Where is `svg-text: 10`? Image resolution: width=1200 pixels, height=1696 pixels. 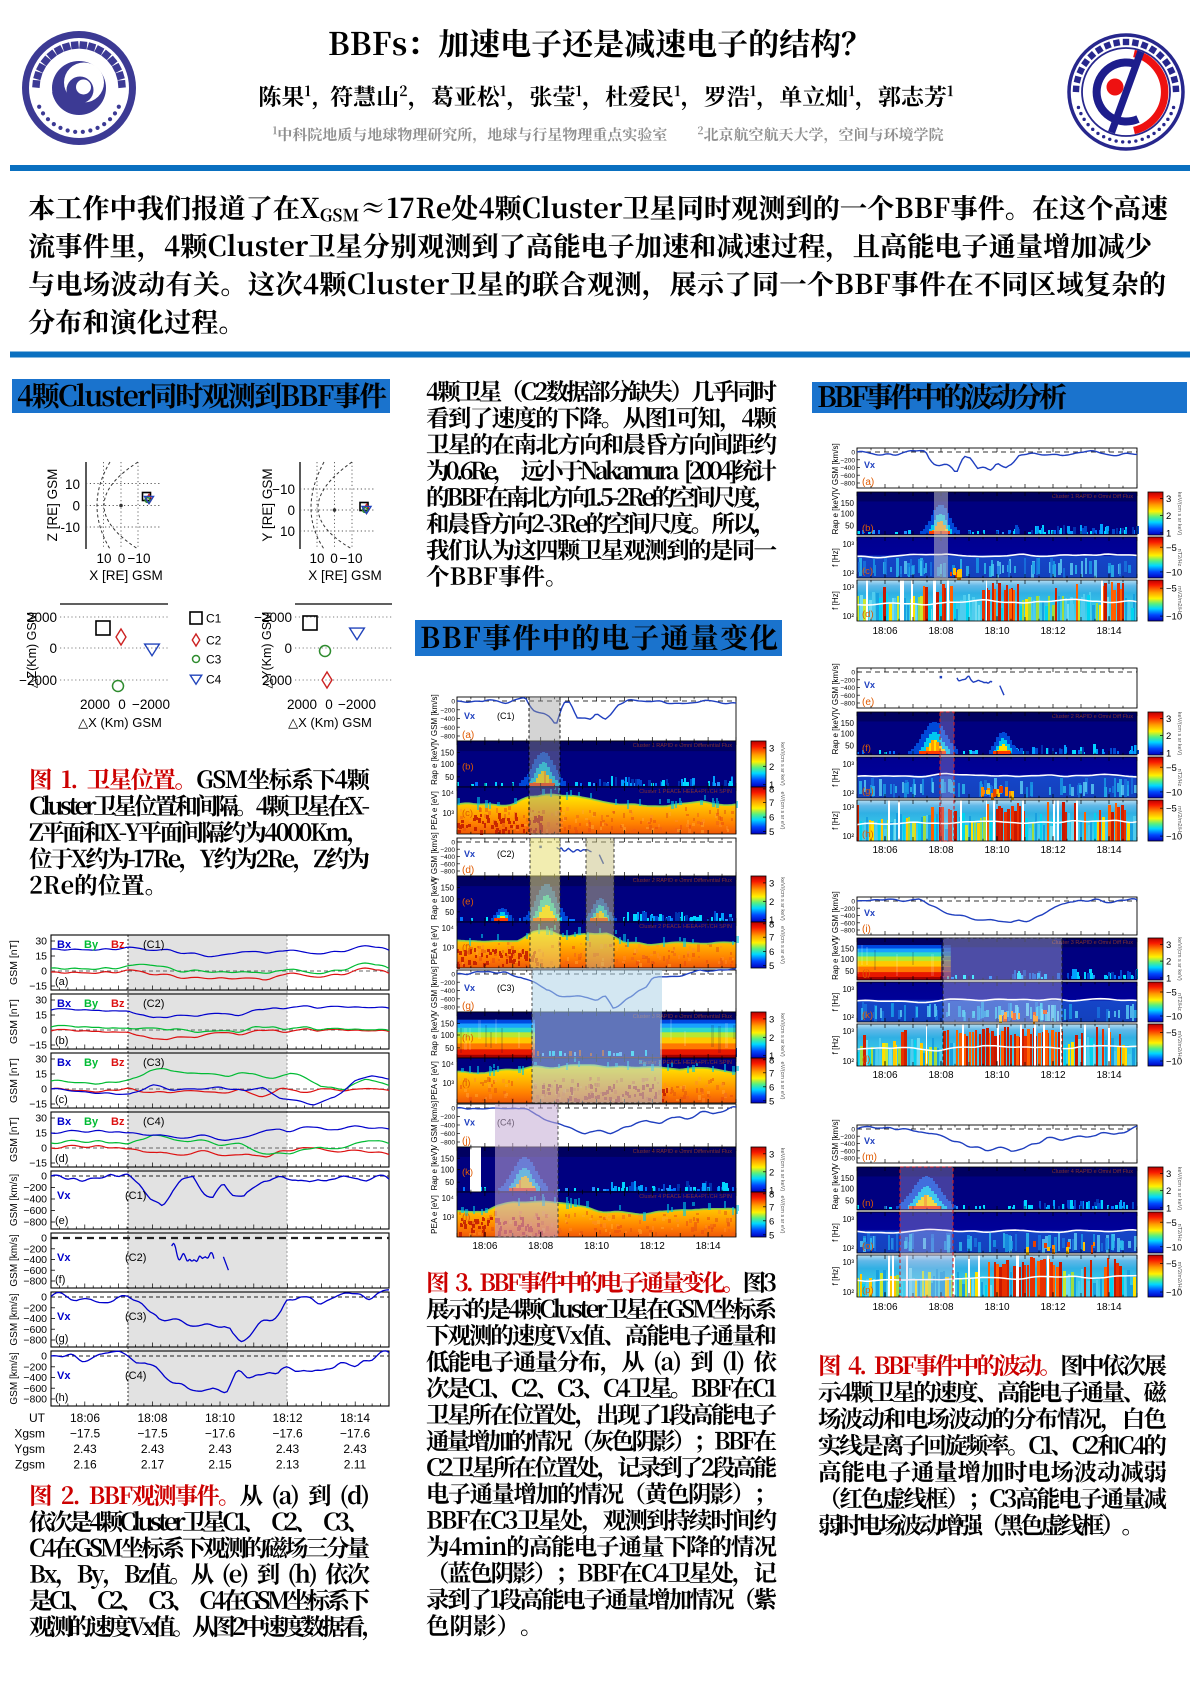 svg-text: 10 is located at coordinates (316, 558).